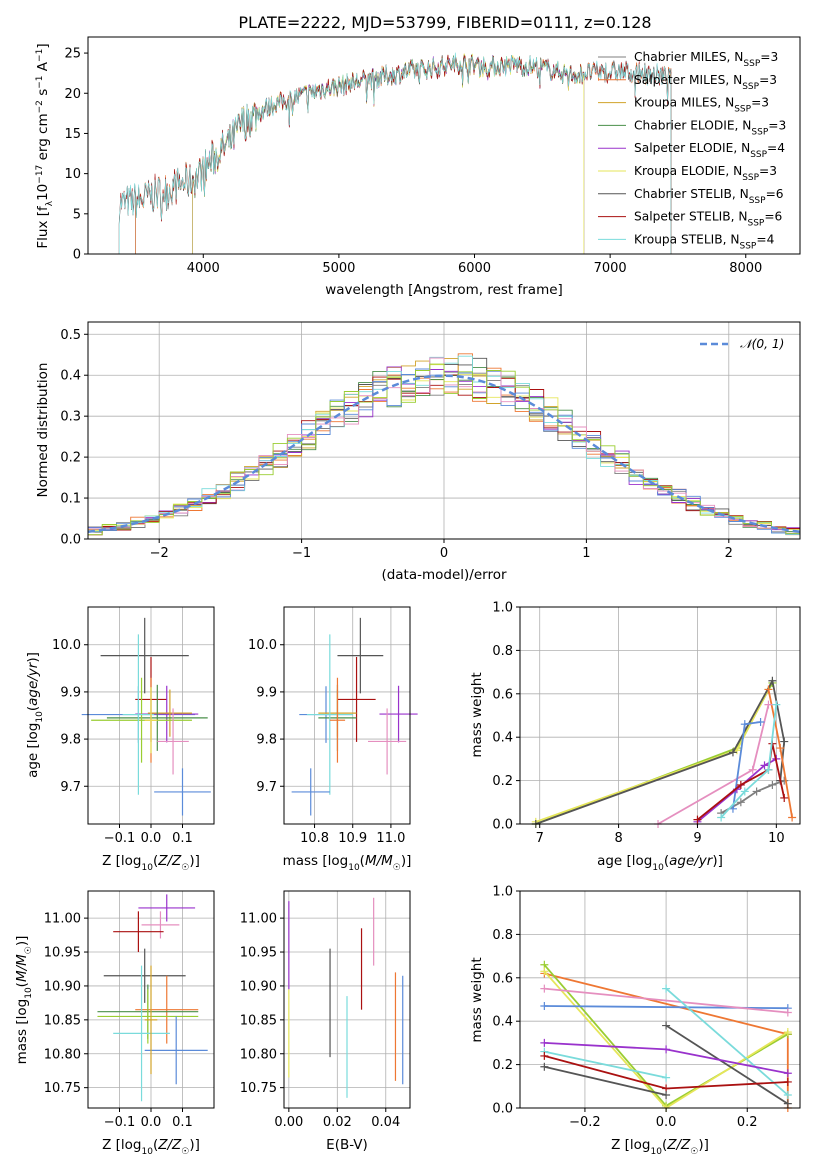  What do you see at coordinates (666, 1122) in the screenshot?
I see `z_weight-xtick-label: 0.0` at bounding box center [666, 1122].